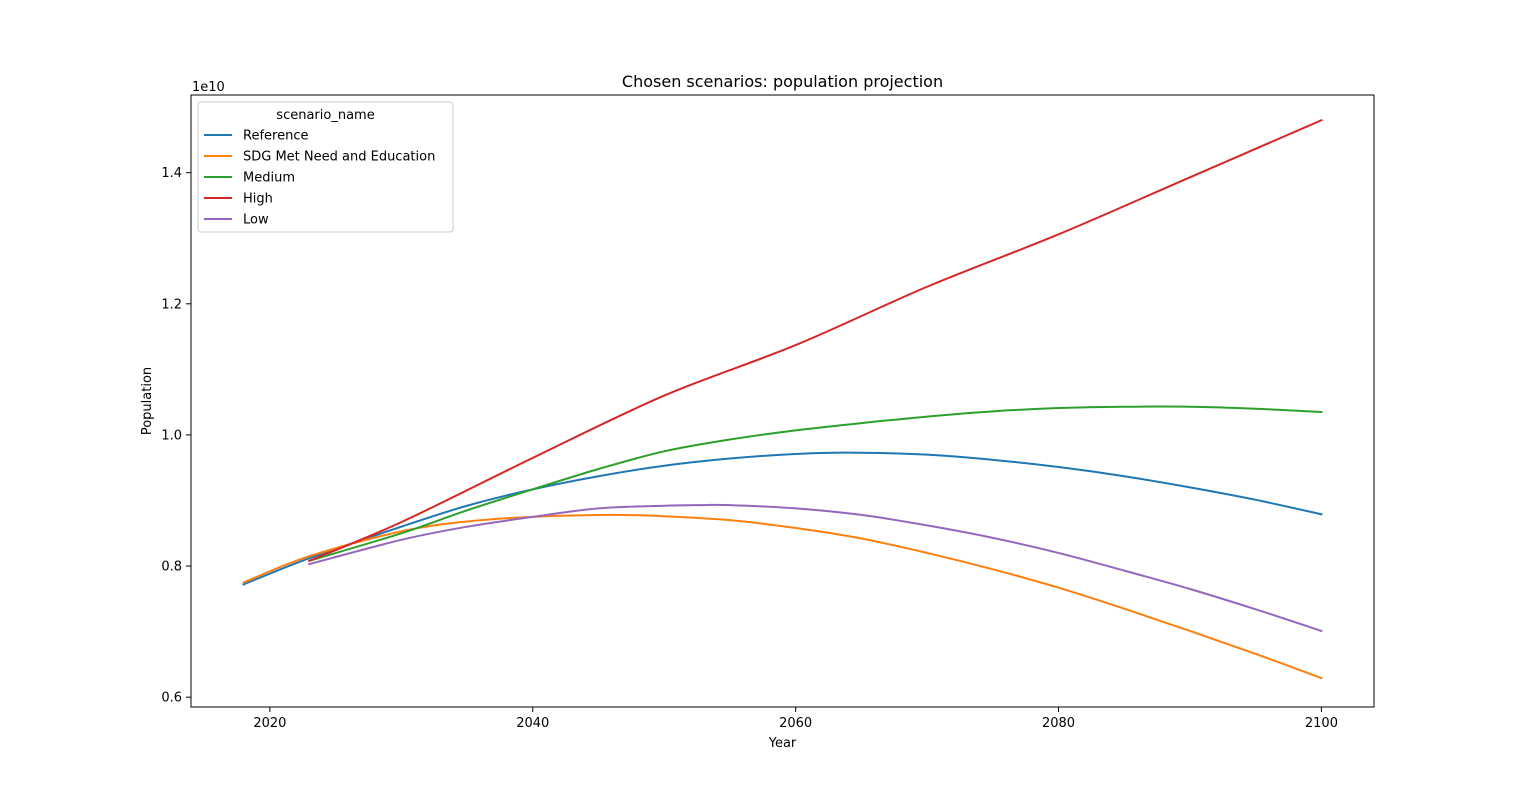  Describe the element at coordinates (171, 435) in the screenshot. I see `y-tick-label: 1.0` at that location.